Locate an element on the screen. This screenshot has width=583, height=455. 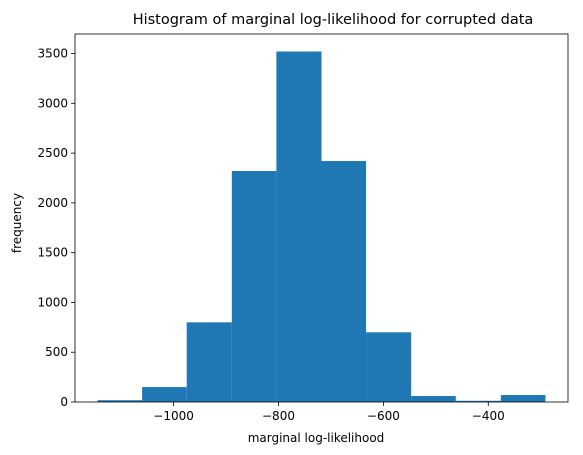
y-tick-label: 1500 is located at coordinates (52, 253).